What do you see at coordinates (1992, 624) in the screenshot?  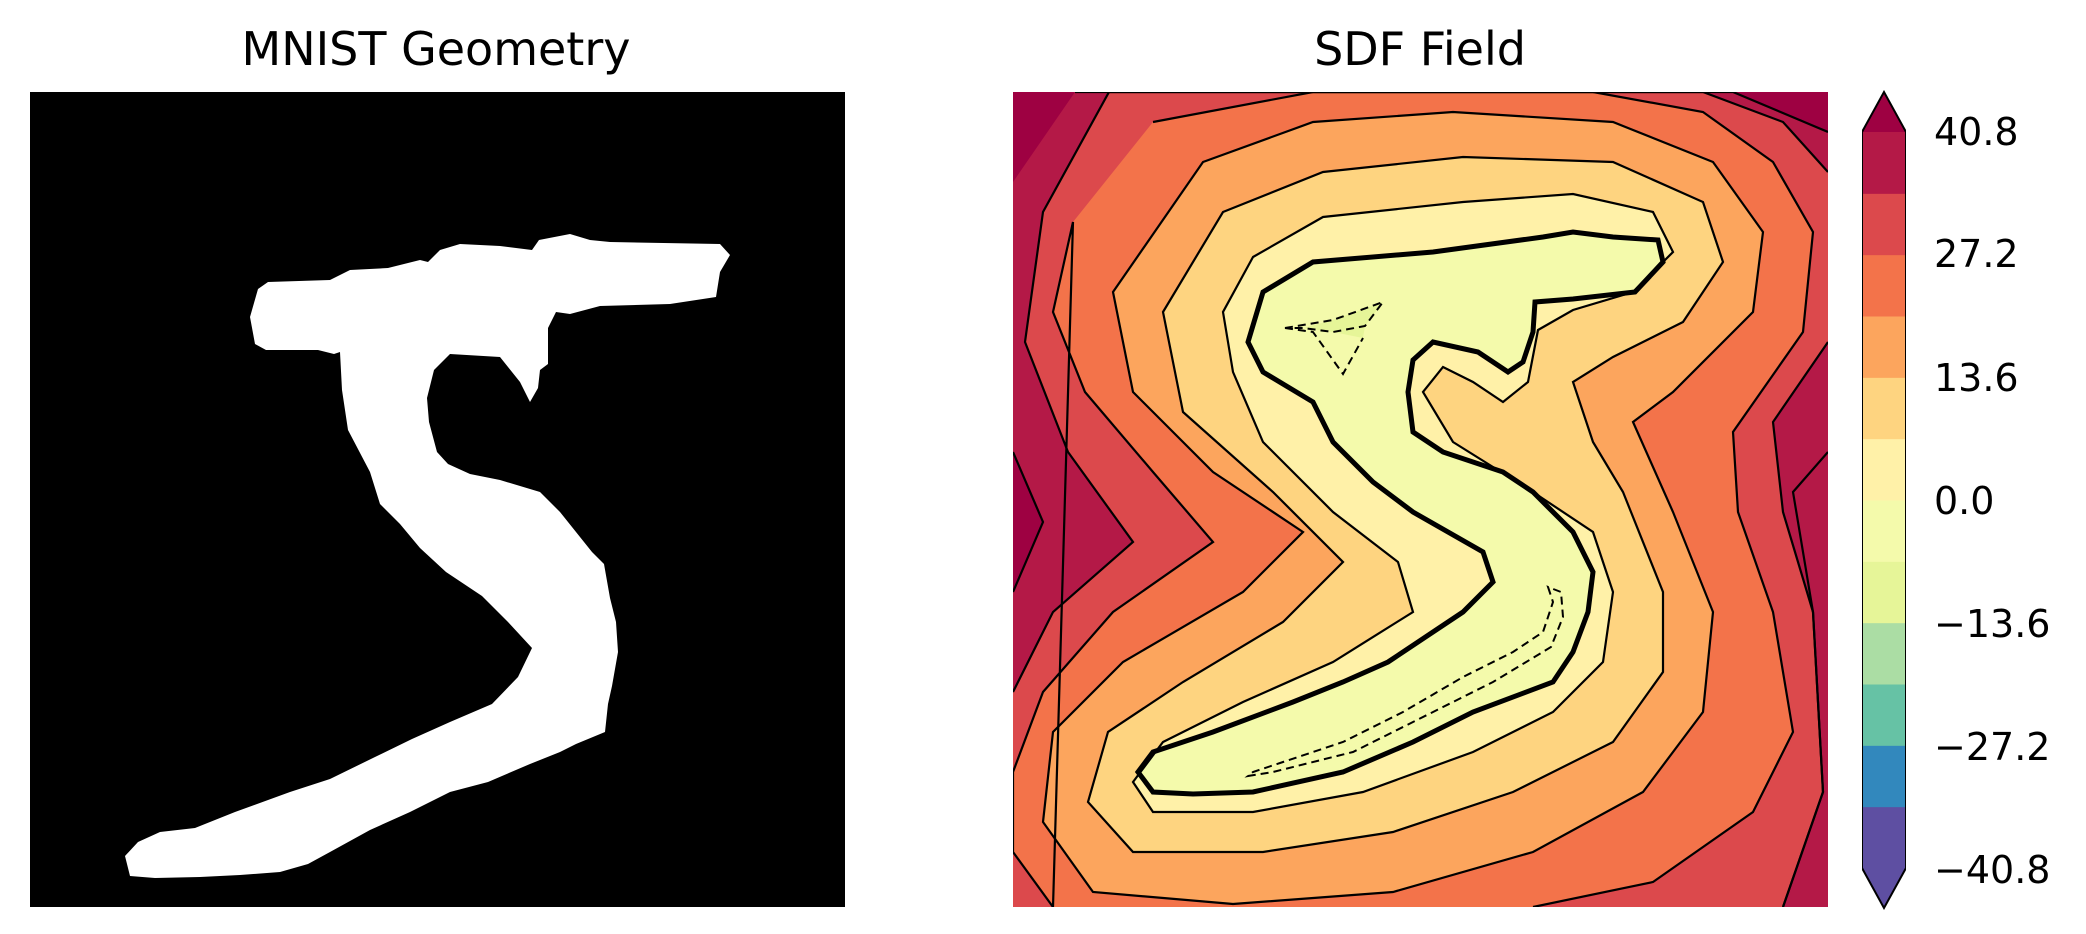 I see `colorbar-tick-label: −13.6` at bounding box center [1992, 624].